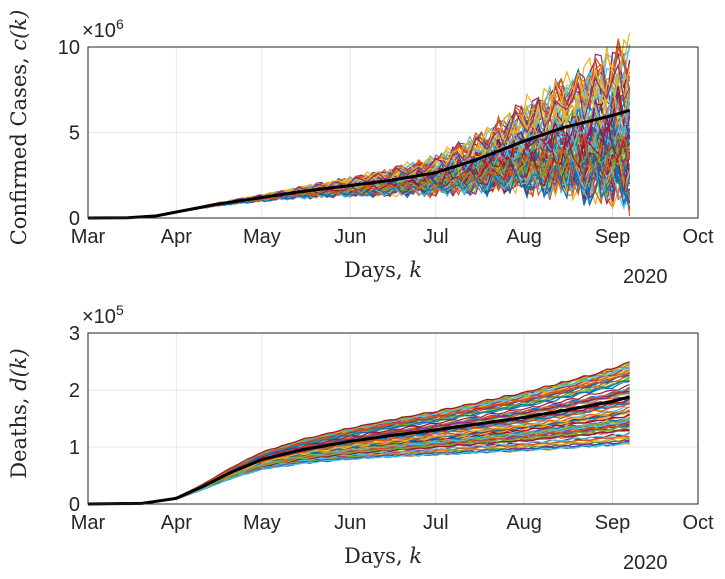  What do you see at coordinates (19, 413) in the screenshot?
I see `deaths-y-axis-label: Deaths, d(k)` at bounding box center [19, 413].